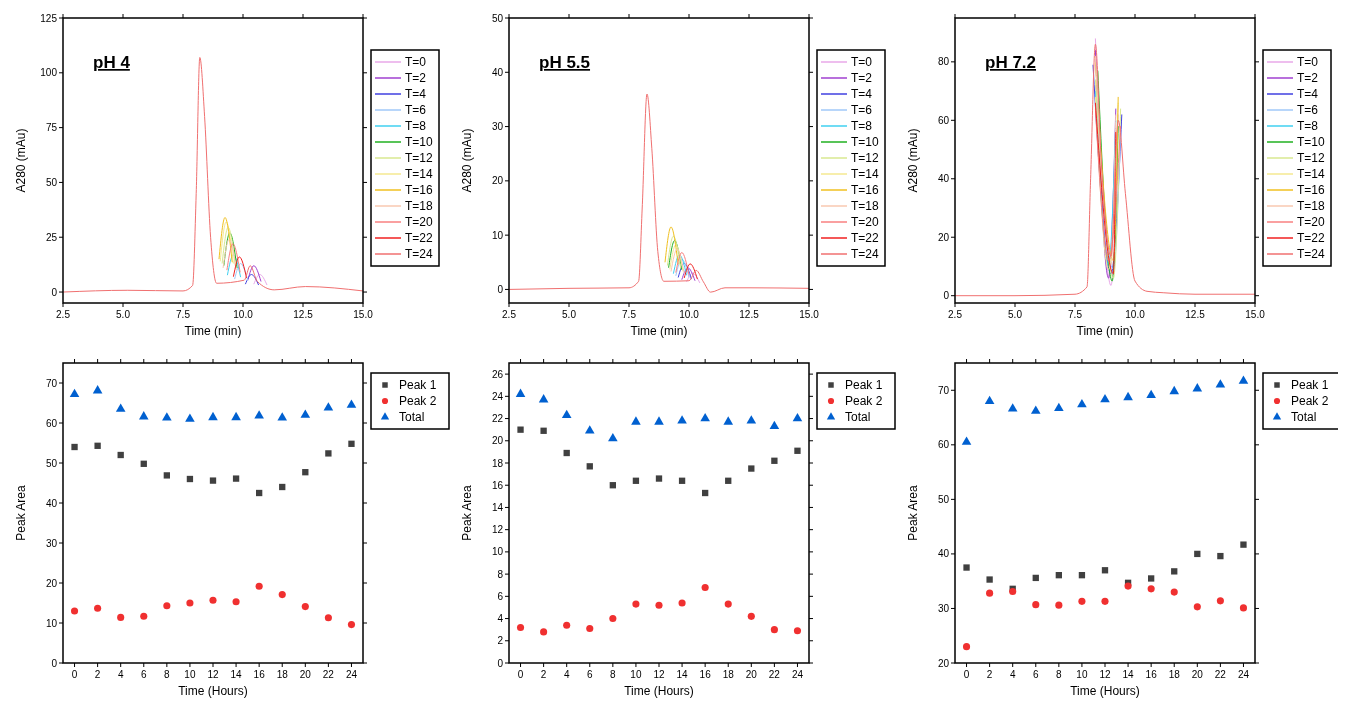  I want to click on y-tick-label: 70, so click(943, 390).